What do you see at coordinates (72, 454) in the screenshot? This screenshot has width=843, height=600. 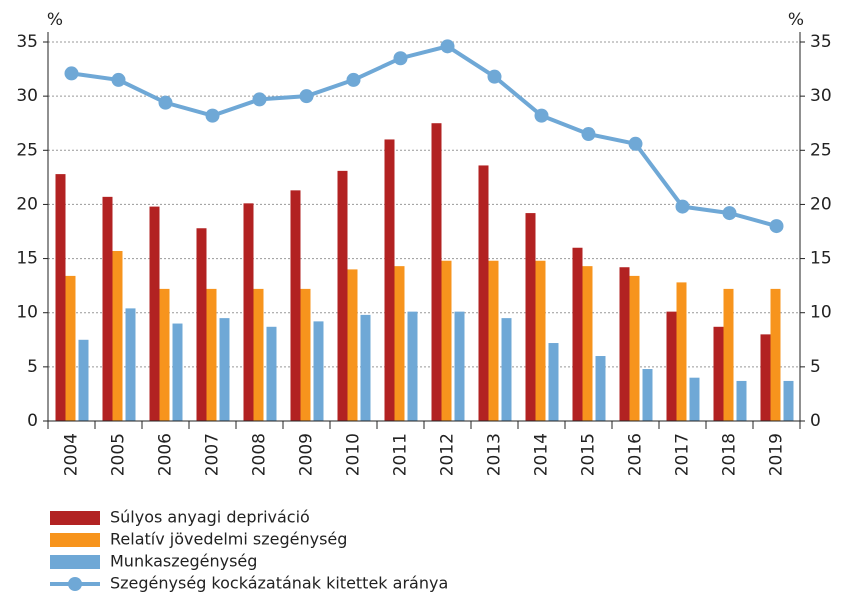 I see `x-tick-label: 2004` at bounding box center [72, 454].